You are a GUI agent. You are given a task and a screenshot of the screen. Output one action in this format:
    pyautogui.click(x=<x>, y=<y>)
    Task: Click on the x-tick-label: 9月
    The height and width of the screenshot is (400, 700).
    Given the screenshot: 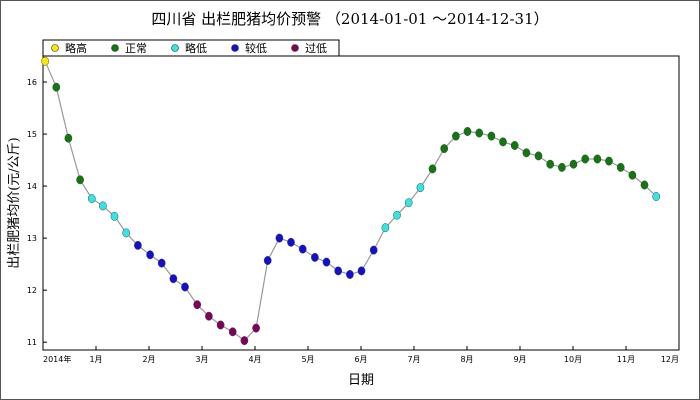 What is the action you would take?
    pyautogui.click(x=519, y=359)
    